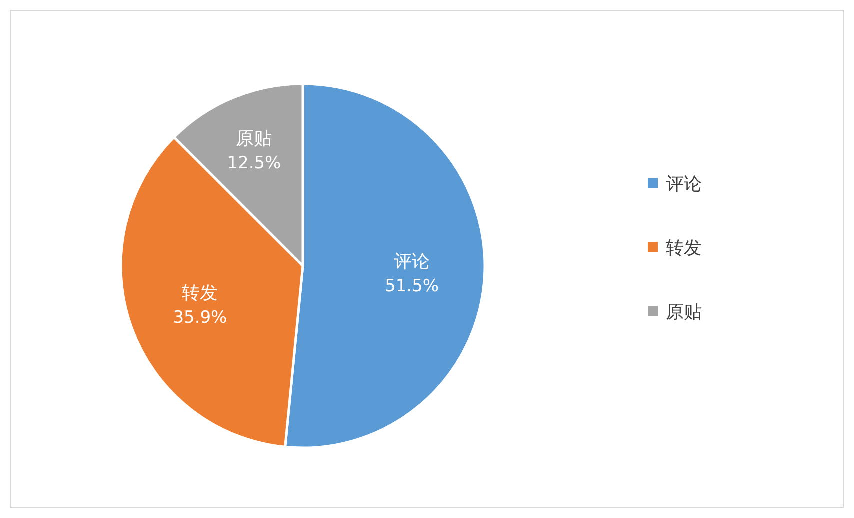 The image size is (854, 518). I want to click on data-label: 12.5%, so click(254, 163).